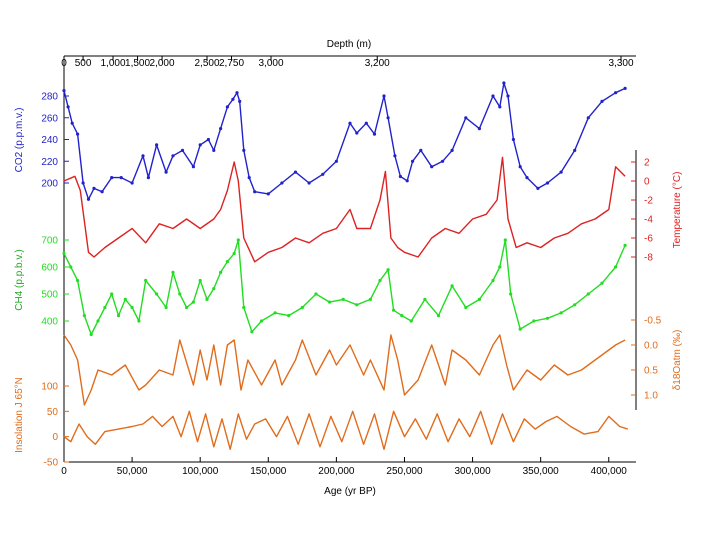  What do you see at coordinates (648, 201) in the screenshot?
I see `temperature-tick-label: -2` at bounding box center [648, 201].